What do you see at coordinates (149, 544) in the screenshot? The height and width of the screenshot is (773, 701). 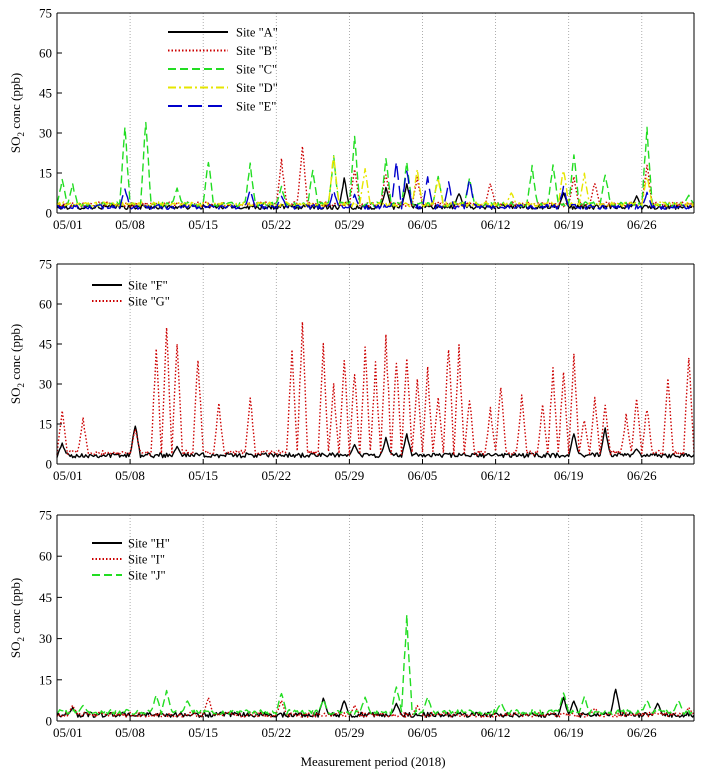 I see `legend-label: Site "H"` at bounding box center [149, 544].